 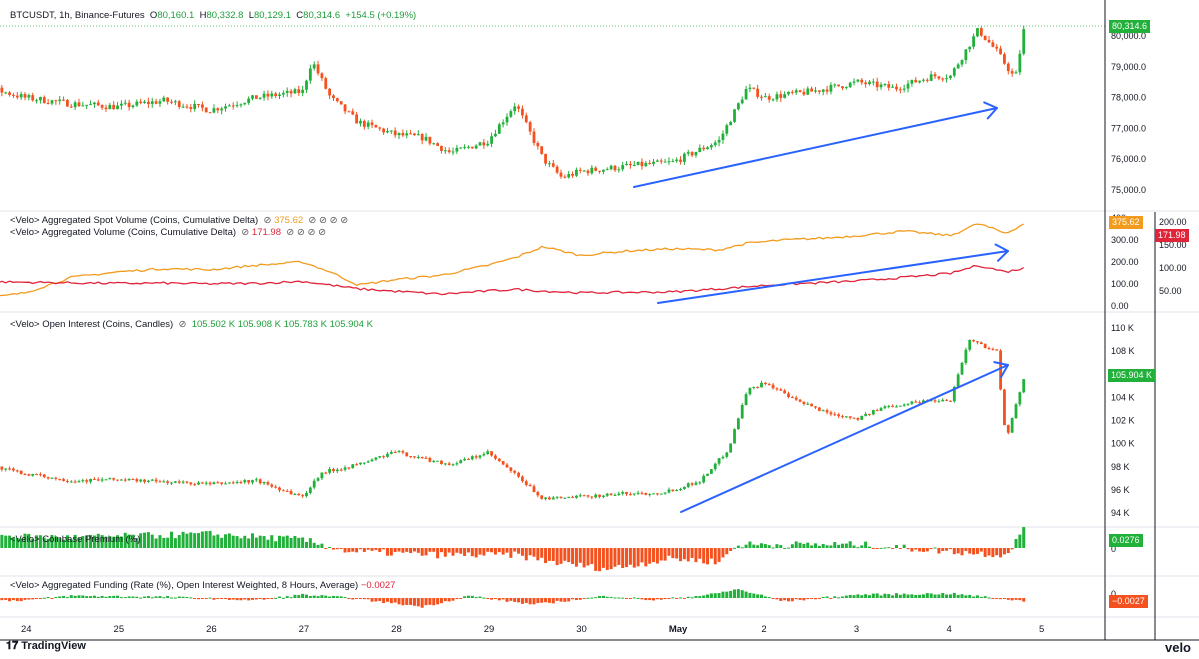 What do you see at coordinates (75, 539) in the screenshot?
I see `premium-label: <Velo> Coinbase Premium (%)` at bounding box center [75, 539].